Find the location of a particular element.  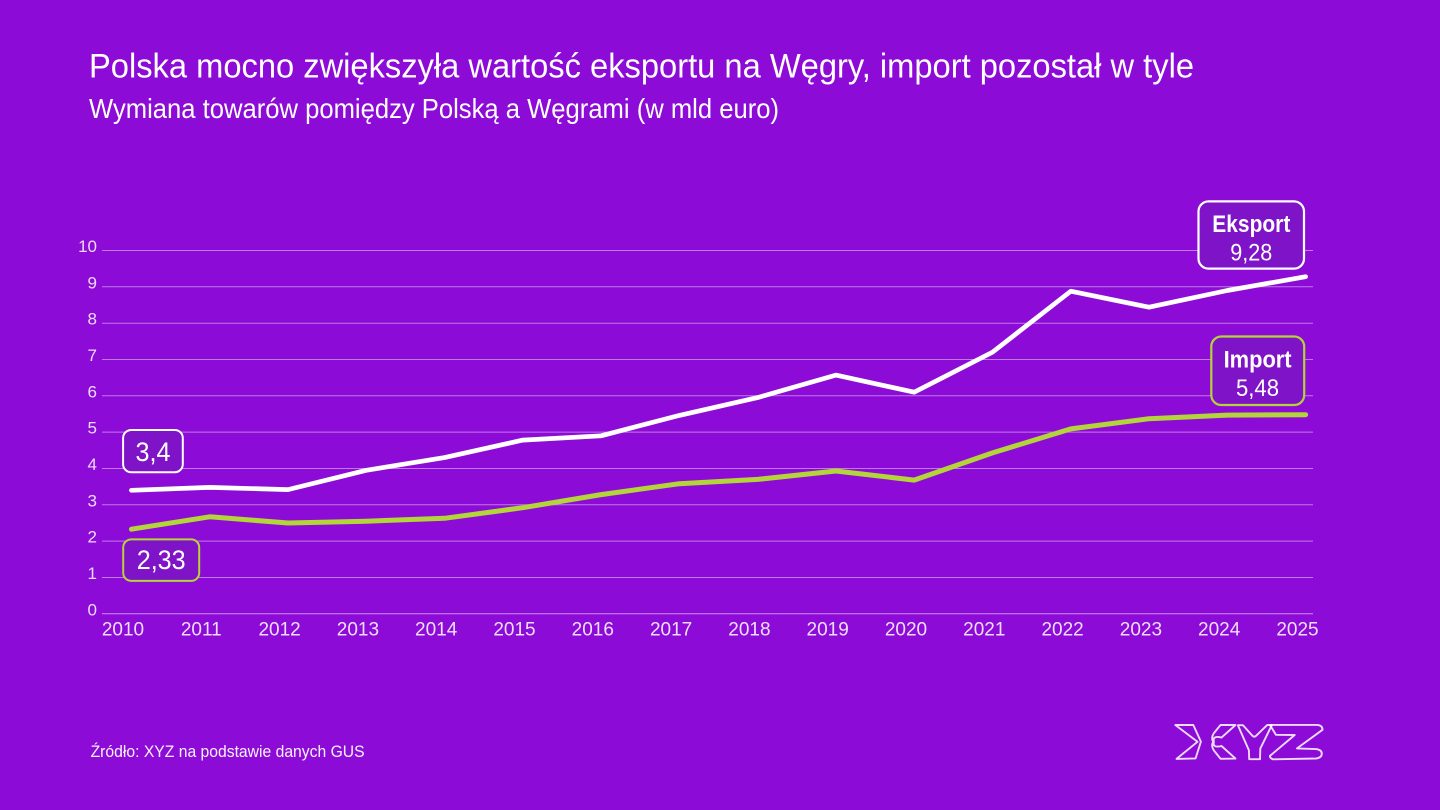

svg-text: 2025 is located at coordinates (1297, 630).